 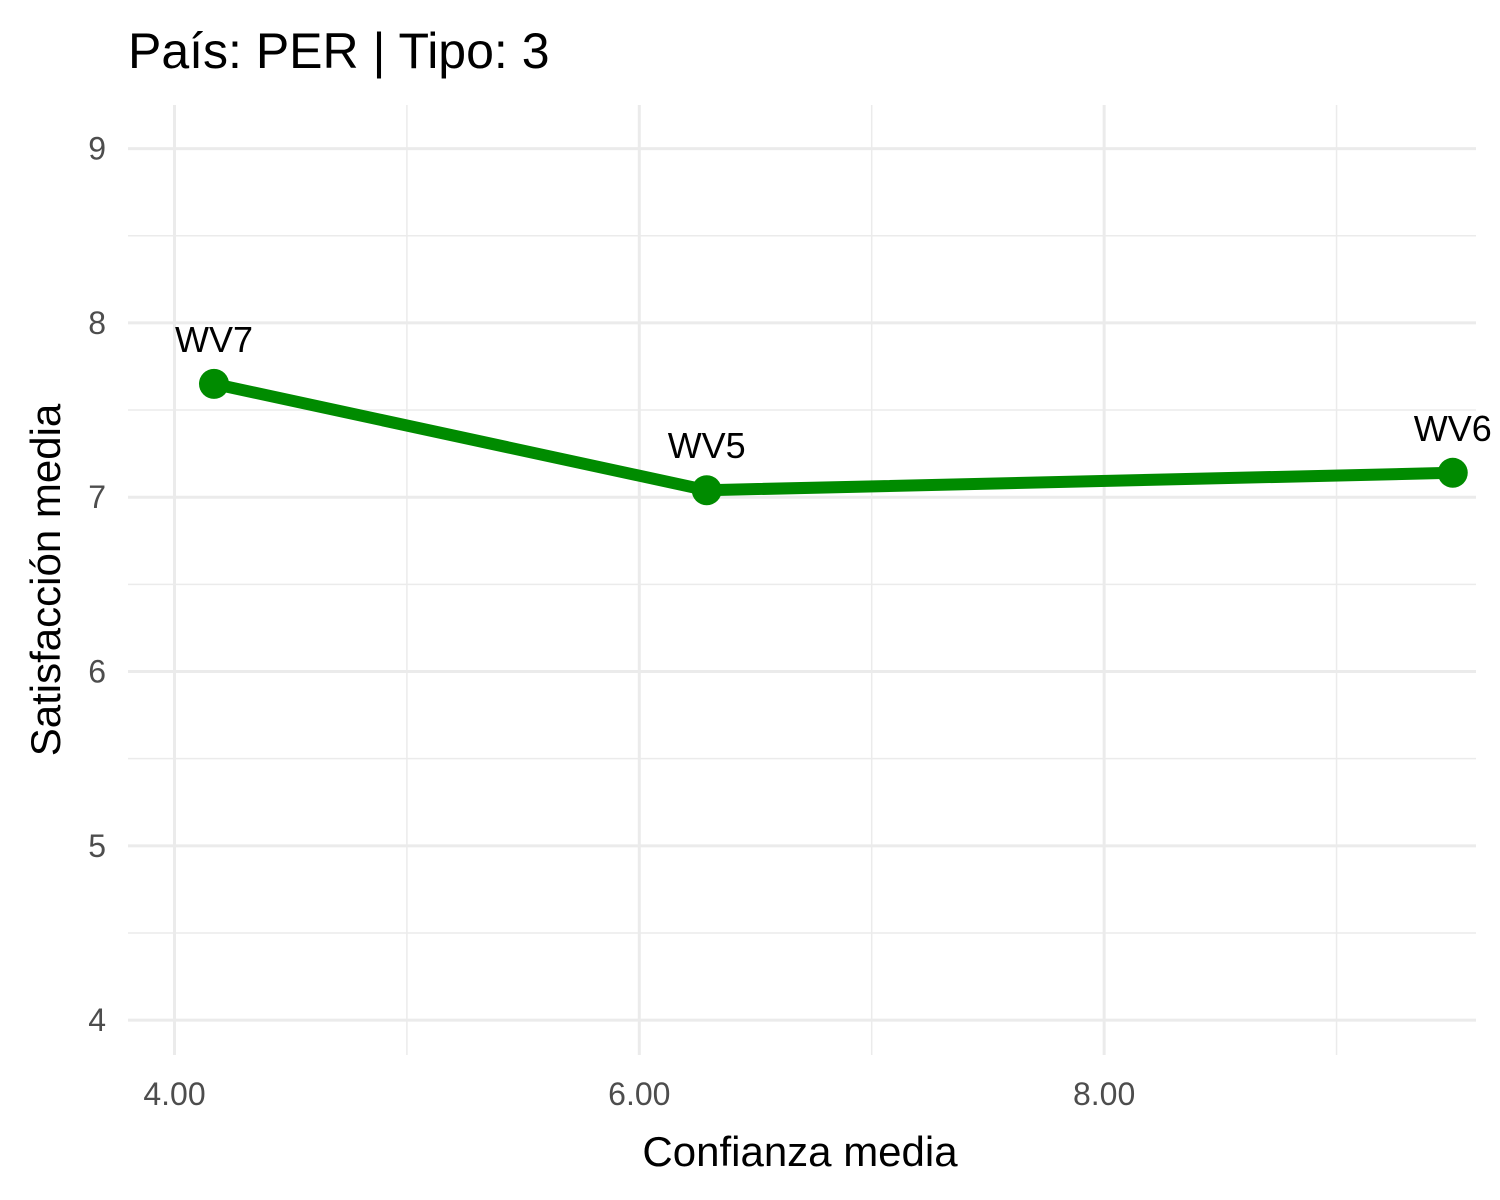 What do you see at coordinates (97, 1020) in the screenshot?
I see `y-tick-label: 4` at bounding box center [97, 1020].